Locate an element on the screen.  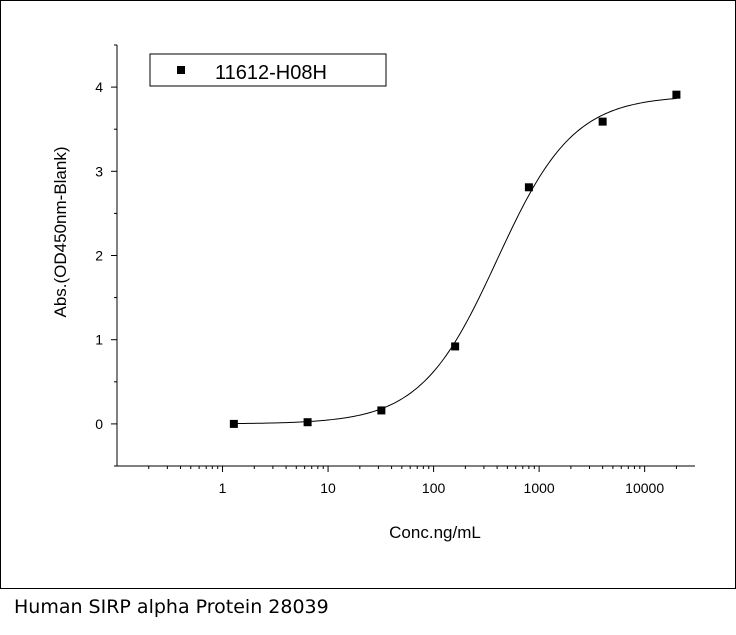
legend-label: 11612-H08H is located at coordinates (271, 73).